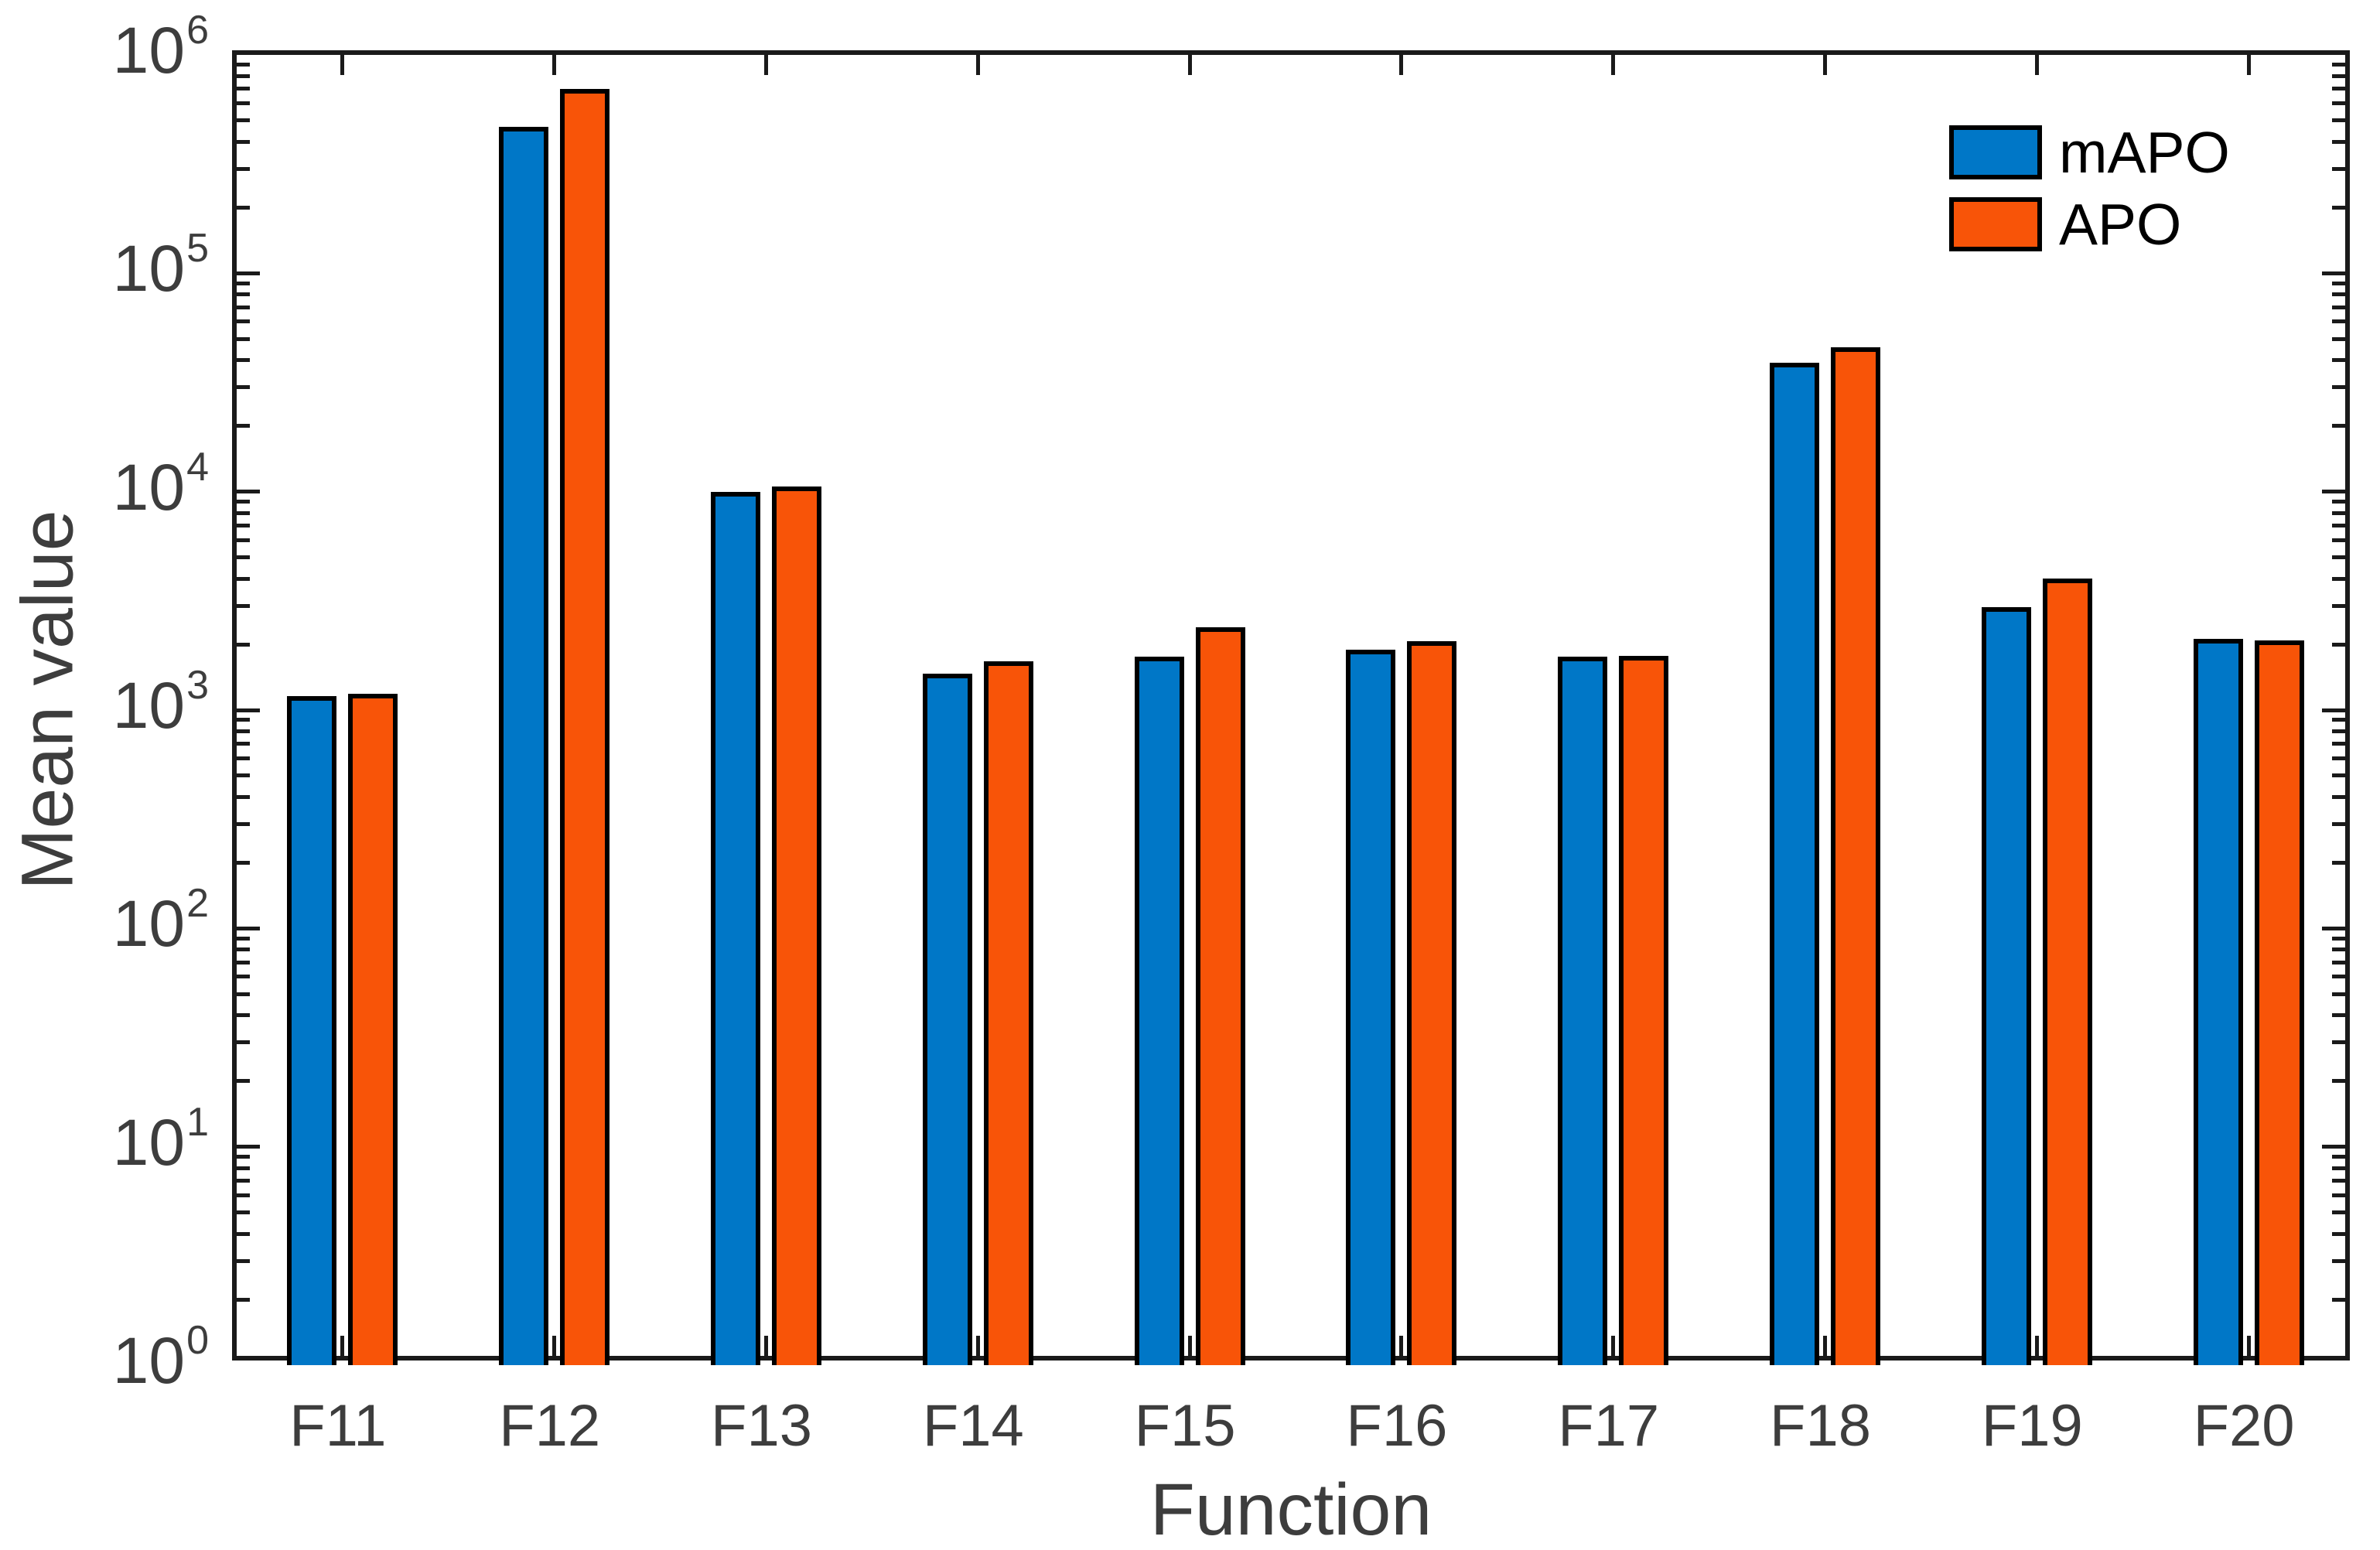  I want to click on y-tick-label-10e0: 10⁰, so click(160, 1357).